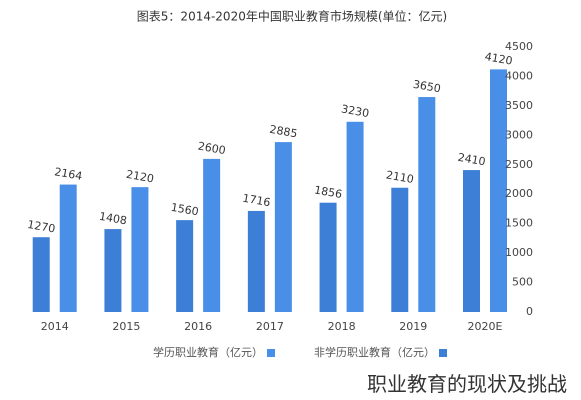 Image resolution: width=581 pixels, height=400 pixels. Describe the element at coordinates (413, 326) in the screenshot. I see `x-tick-label: 2019` at that location.